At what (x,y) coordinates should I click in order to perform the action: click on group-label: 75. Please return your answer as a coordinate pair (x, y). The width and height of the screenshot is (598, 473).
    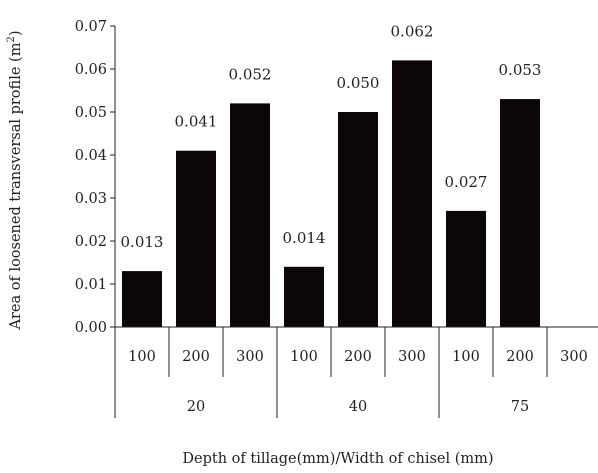
    Looking at the image, I should click on (520, 407).